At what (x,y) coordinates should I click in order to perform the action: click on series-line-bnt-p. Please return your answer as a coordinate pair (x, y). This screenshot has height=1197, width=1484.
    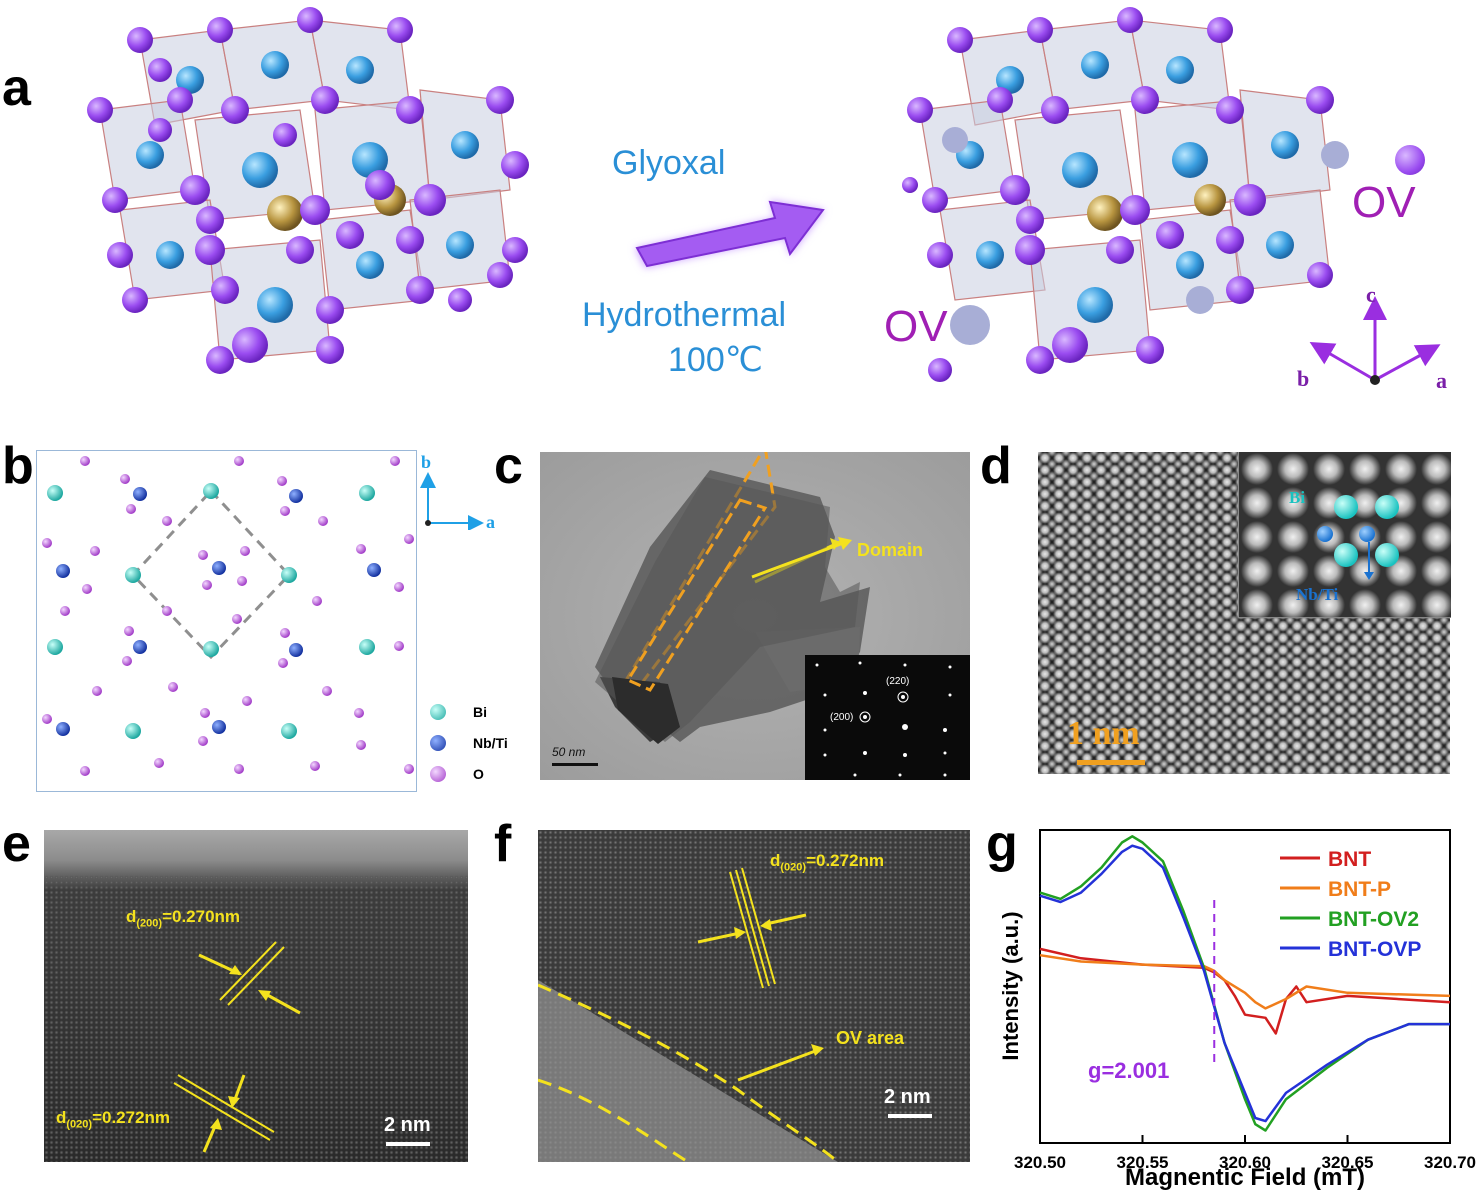
    Looking at the image, I should click on (1245, 981).